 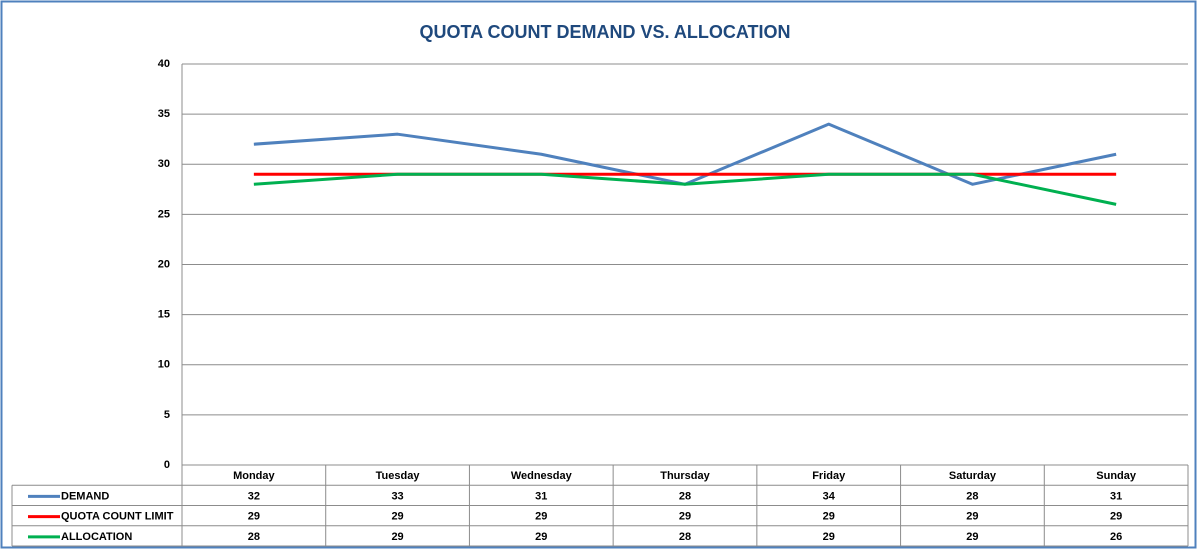 I want to click on y-tick-label: 20, so click(x=164, y=264).